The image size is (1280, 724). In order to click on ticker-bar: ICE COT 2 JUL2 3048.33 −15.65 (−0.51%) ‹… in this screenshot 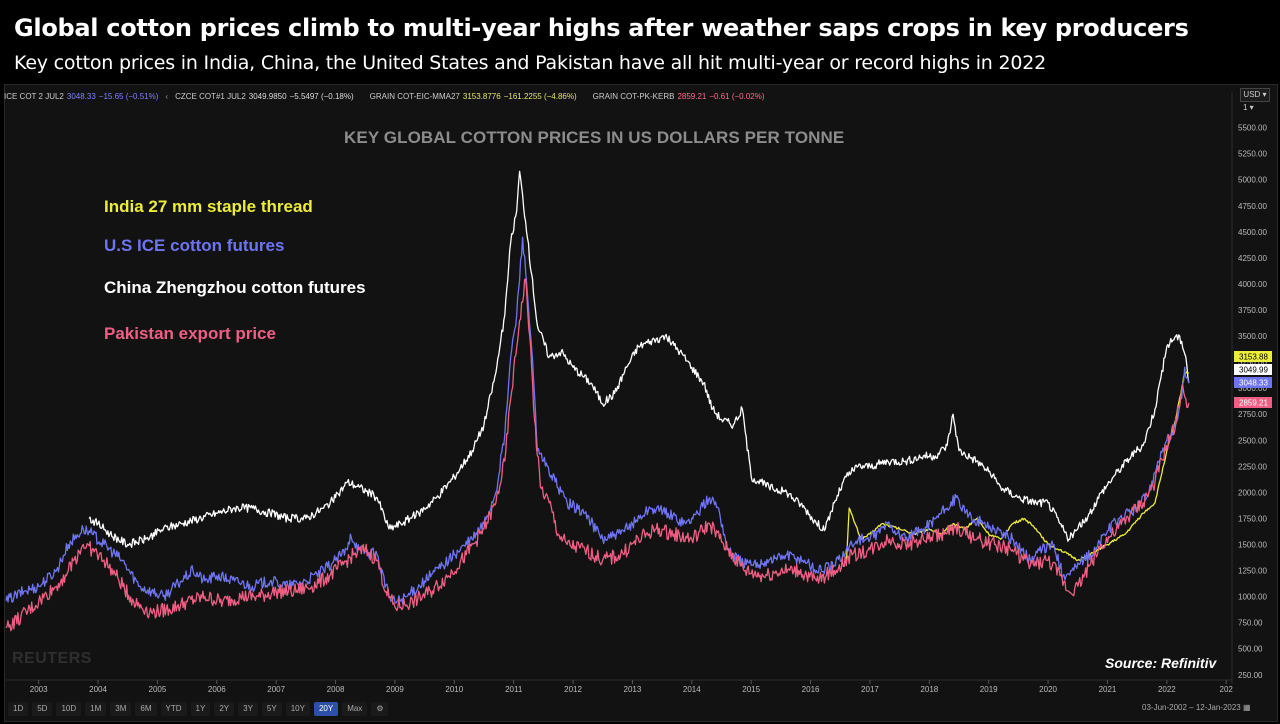, I will do `click(384, 96)`.